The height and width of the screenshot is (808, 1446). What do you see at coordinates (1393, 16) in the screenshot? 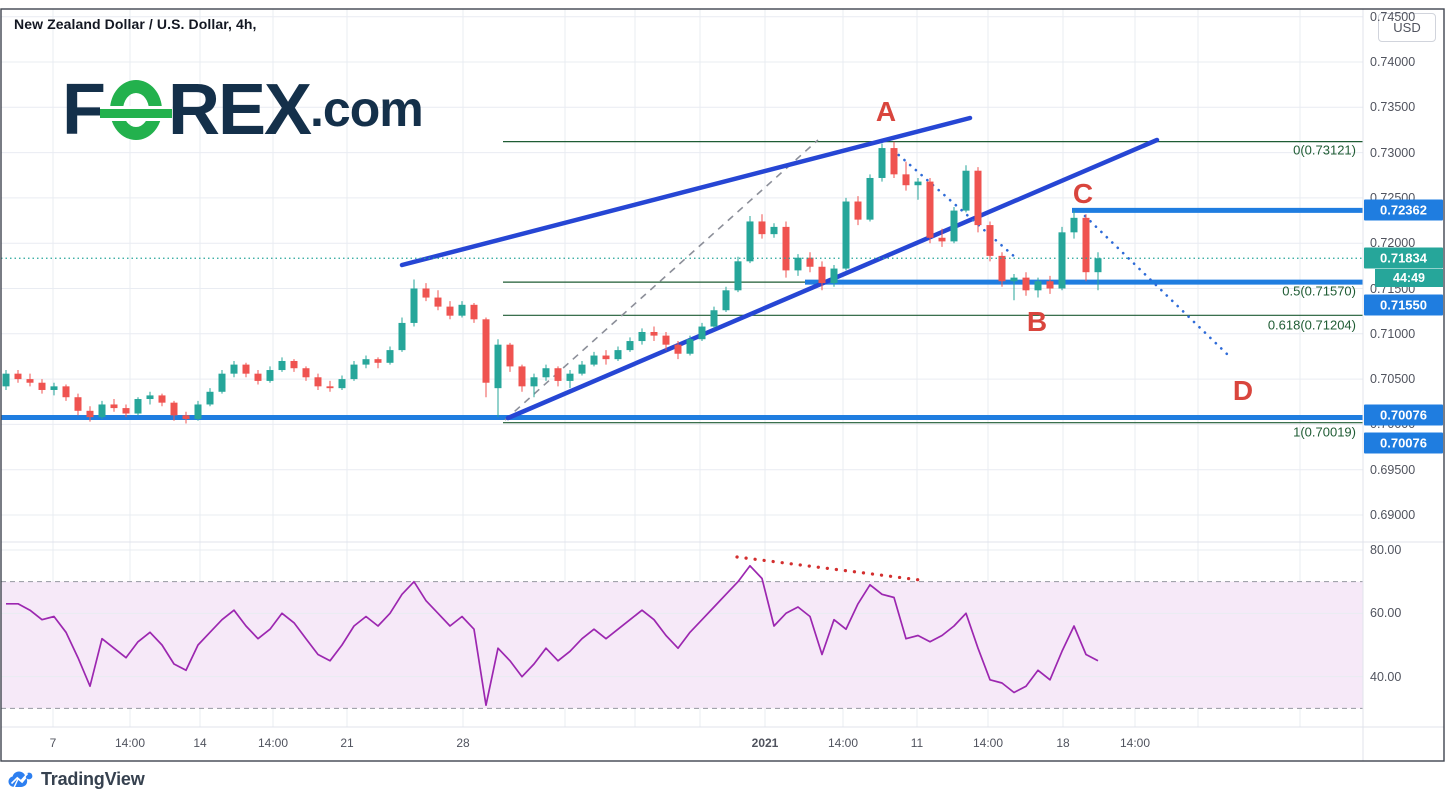
I see `price-tick-label: 0.74500` at bounding box center [1393, 16].